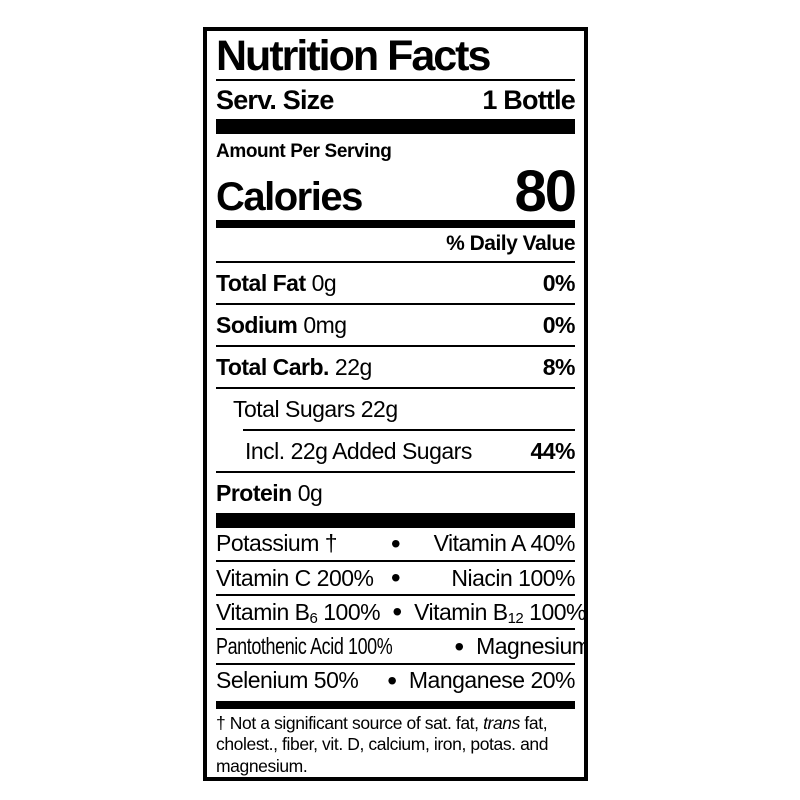  I want to click on nutrient-row-sodium: Sodium 0mg 0%, so click(396, 325).